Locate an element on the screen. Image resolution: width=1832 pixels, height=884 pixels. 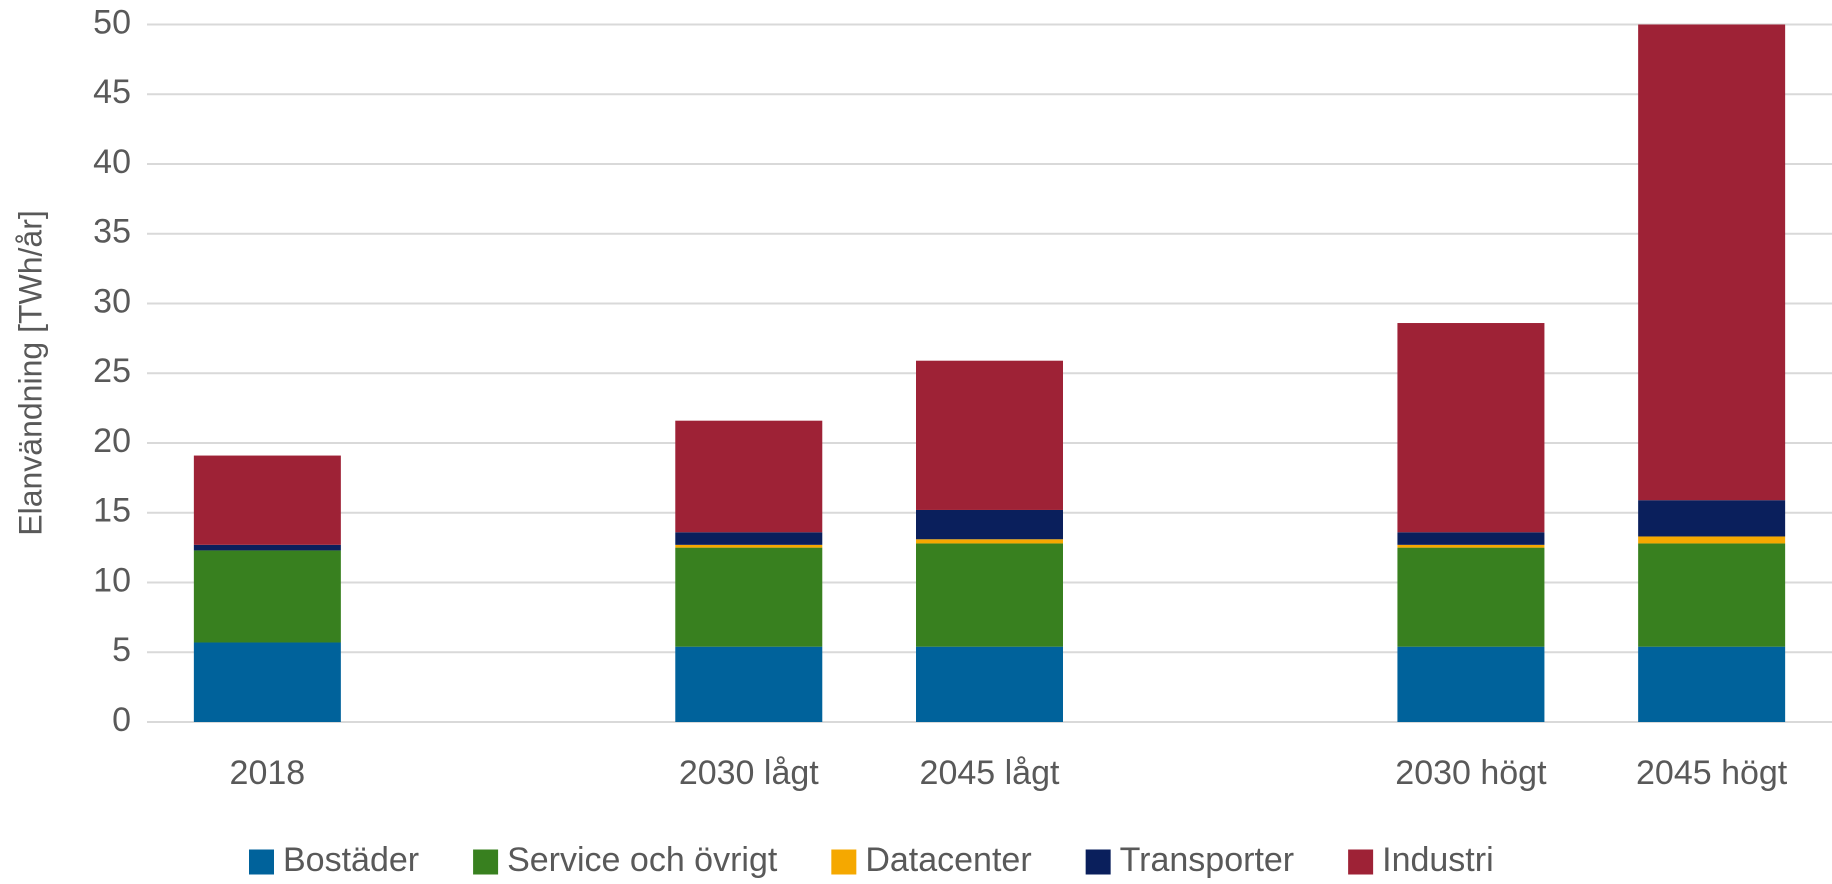
y-tick-label: 10 is located at coordinates (112, 580).